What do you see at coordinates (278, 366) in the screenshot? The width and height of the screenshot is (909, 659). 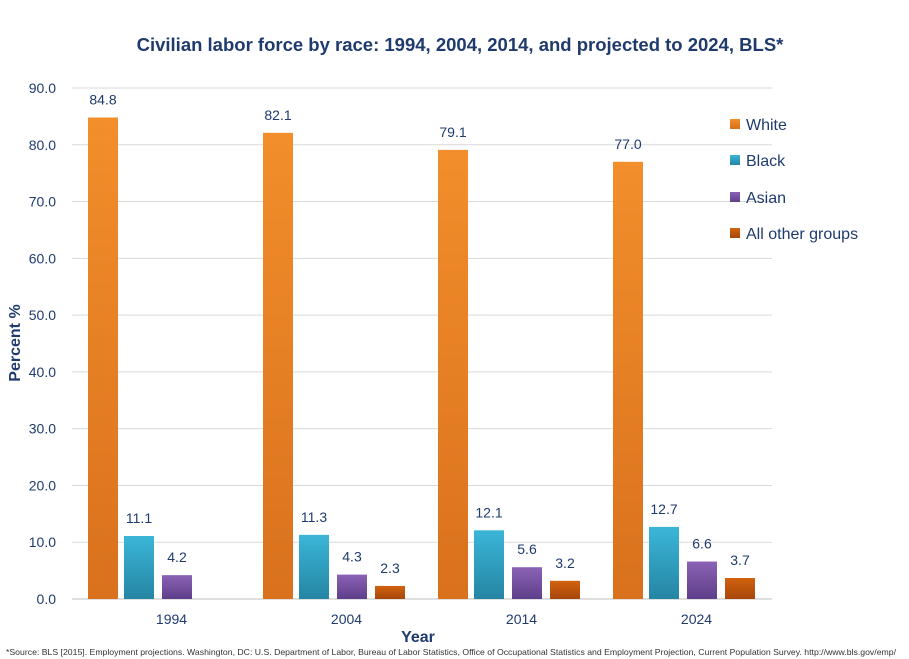 I see `bar-white-2004` at bounding box center [278, 366].